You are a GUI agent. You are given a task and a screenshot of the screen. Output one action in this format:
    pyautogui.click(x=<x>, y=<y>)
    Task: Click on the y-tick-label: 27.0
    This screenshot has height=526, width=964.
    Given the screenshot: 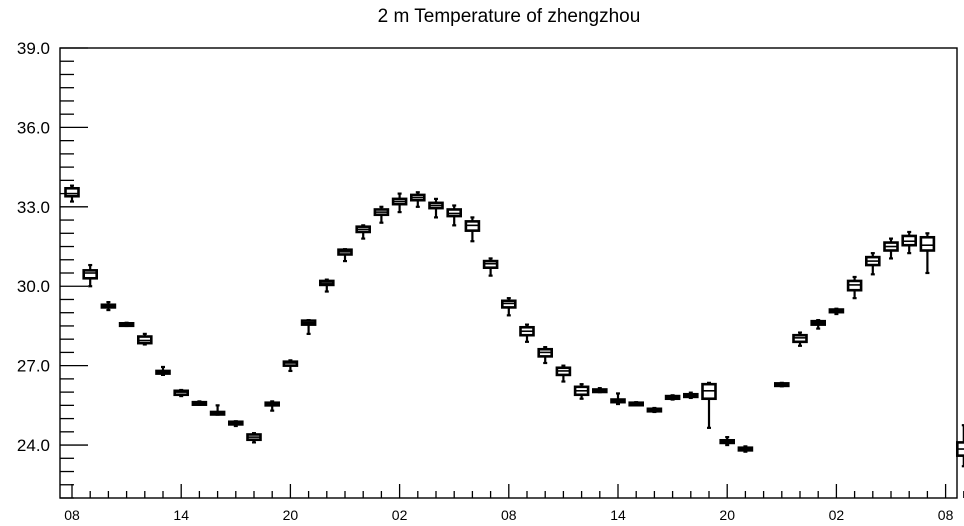 What is the action you would take?
    pyautogui.click(x=33, y=366)
    